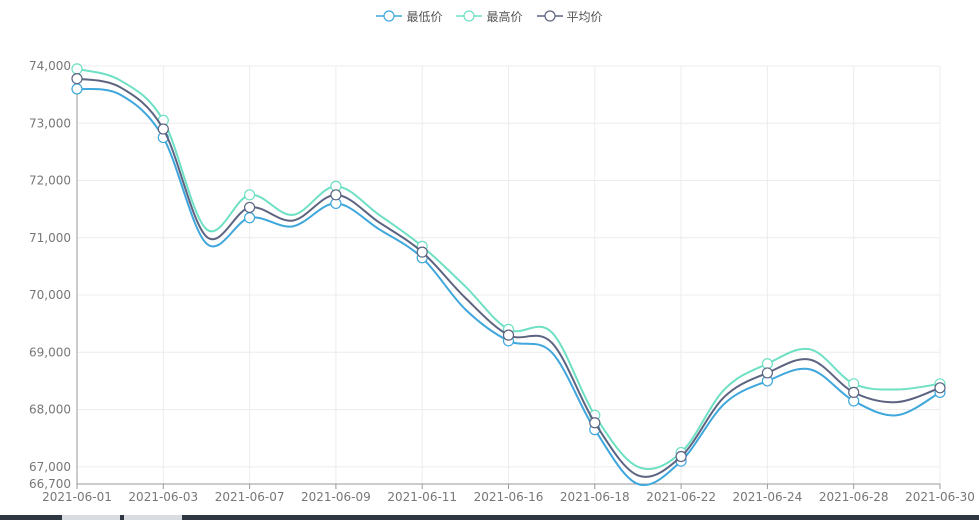 This screenshot has width=979, height=520. Describe the element at coordinates (595, 497) in the screenshot. I see `x-tick-label: 2021-06-18` at that location.